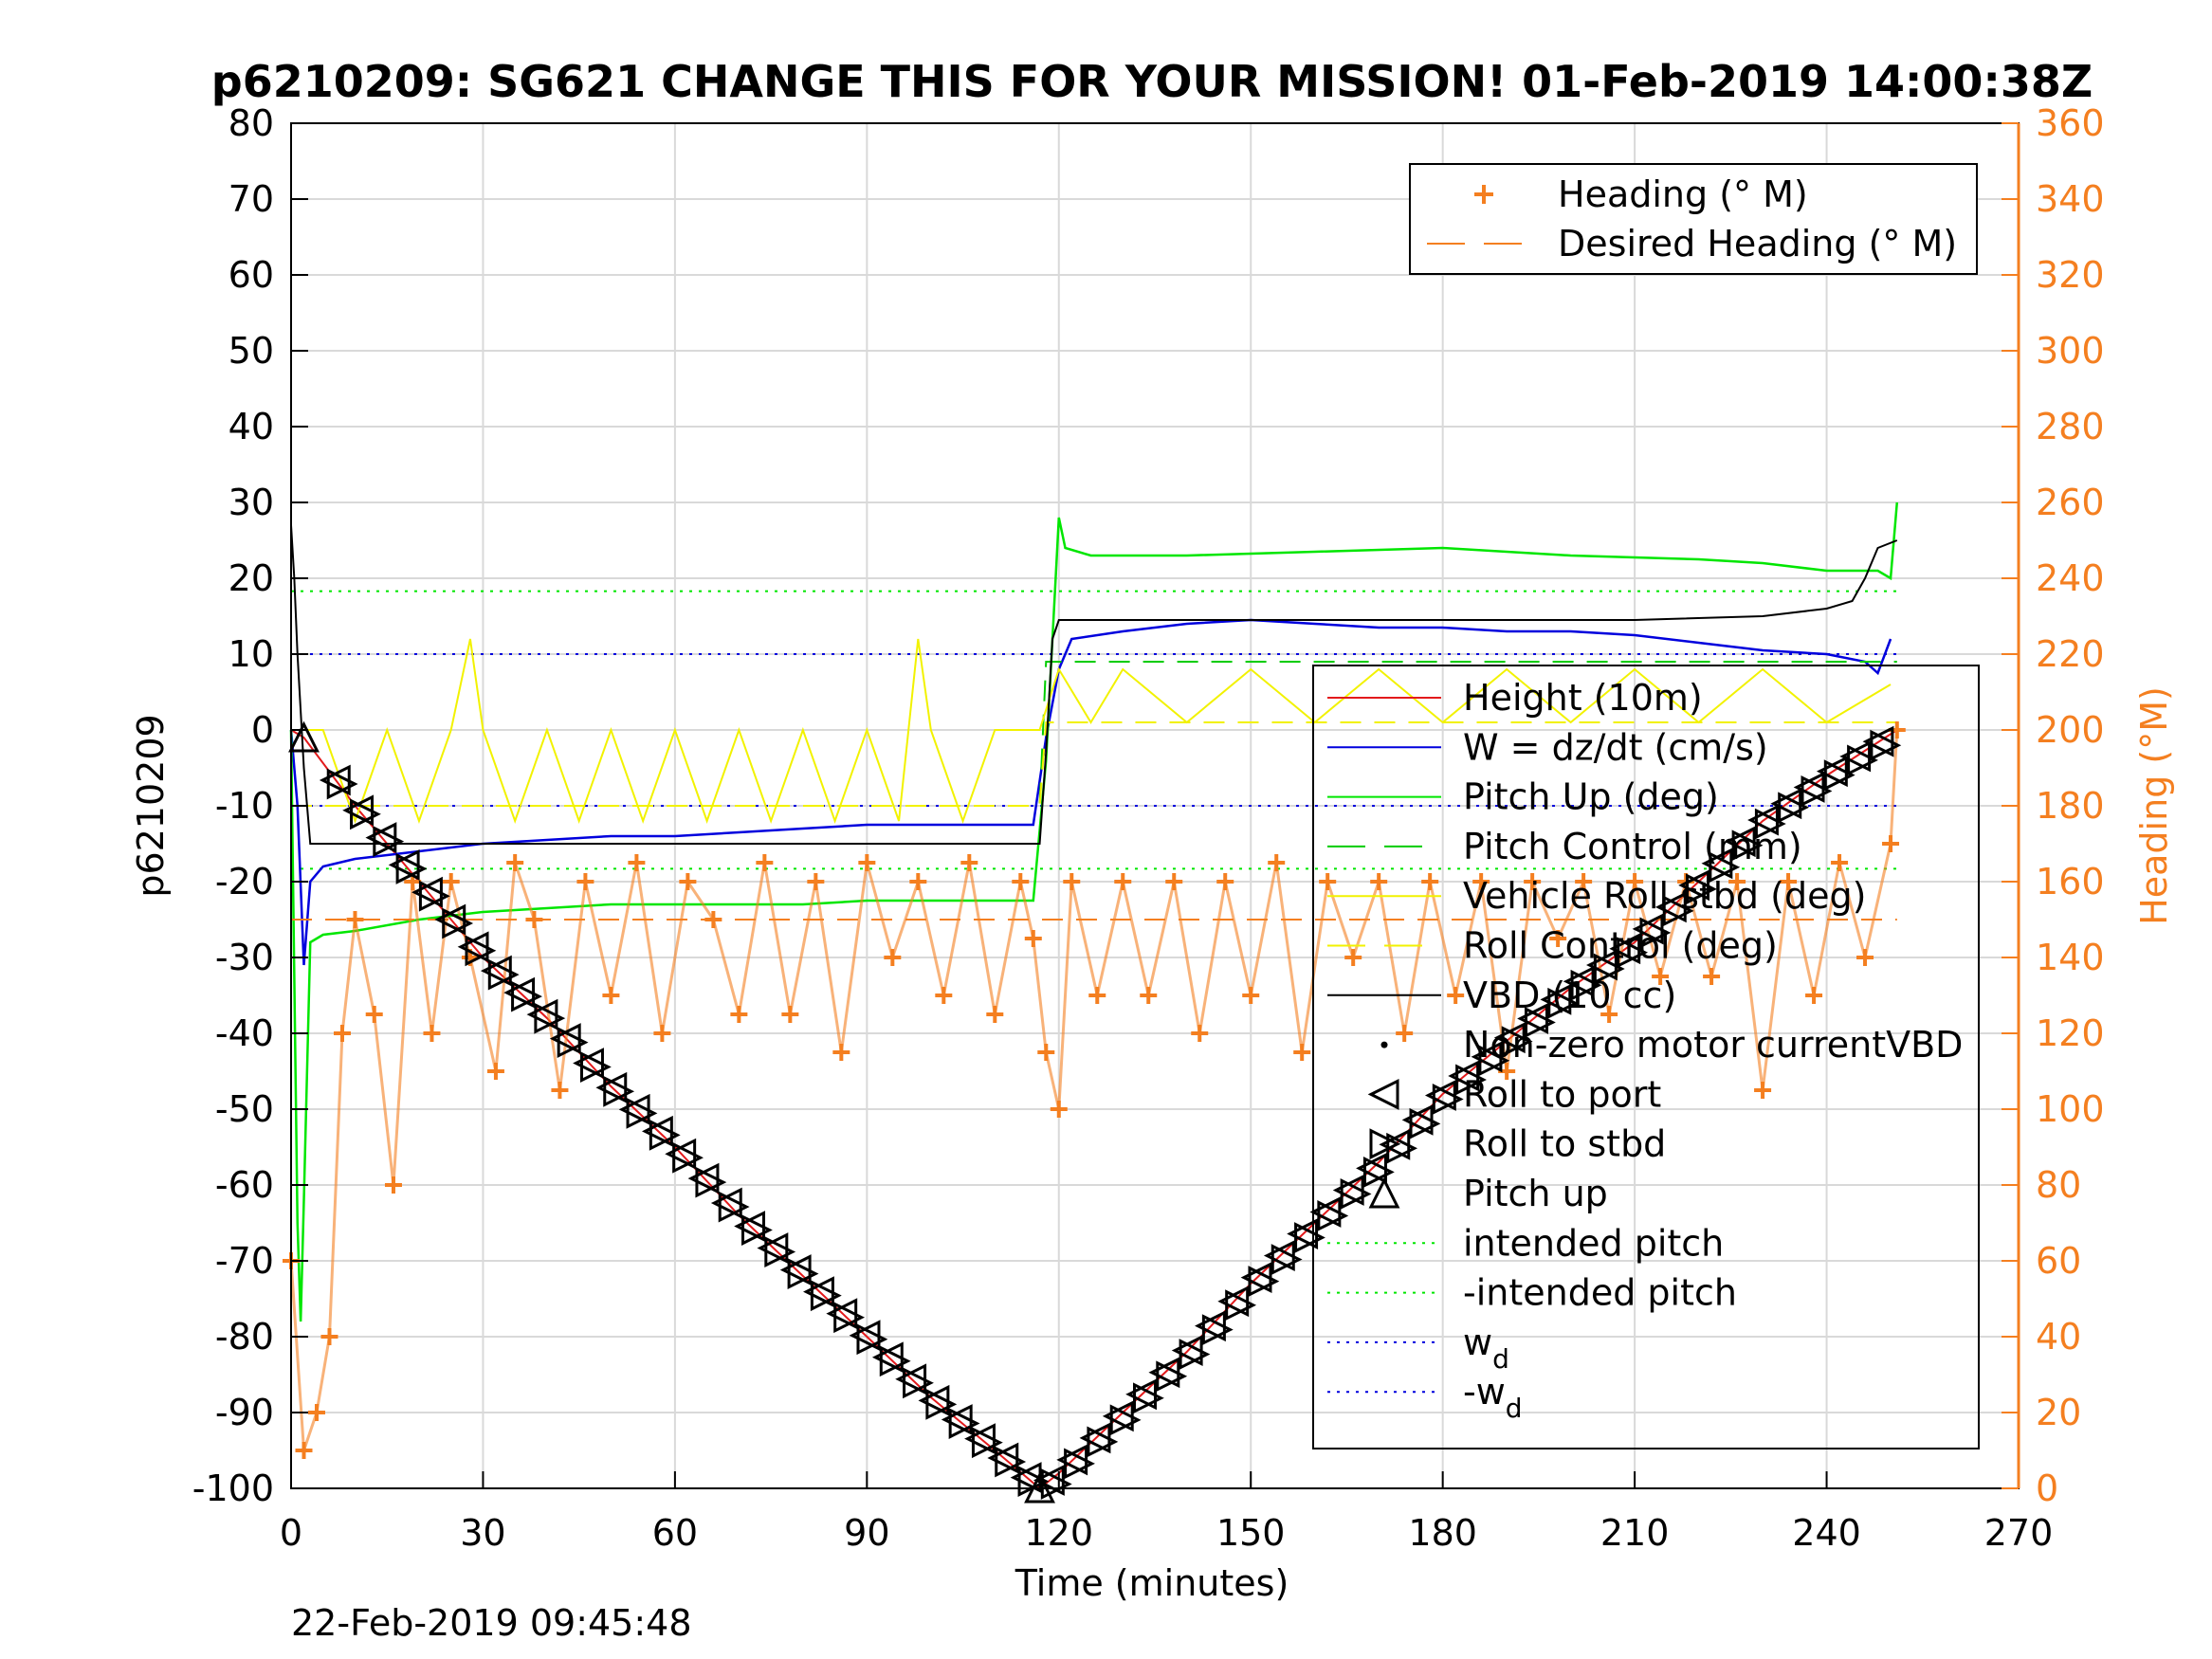 This screenshot has width=2212, height=1659. I want to click on legend-heading-symbol, so click(1483, 194).